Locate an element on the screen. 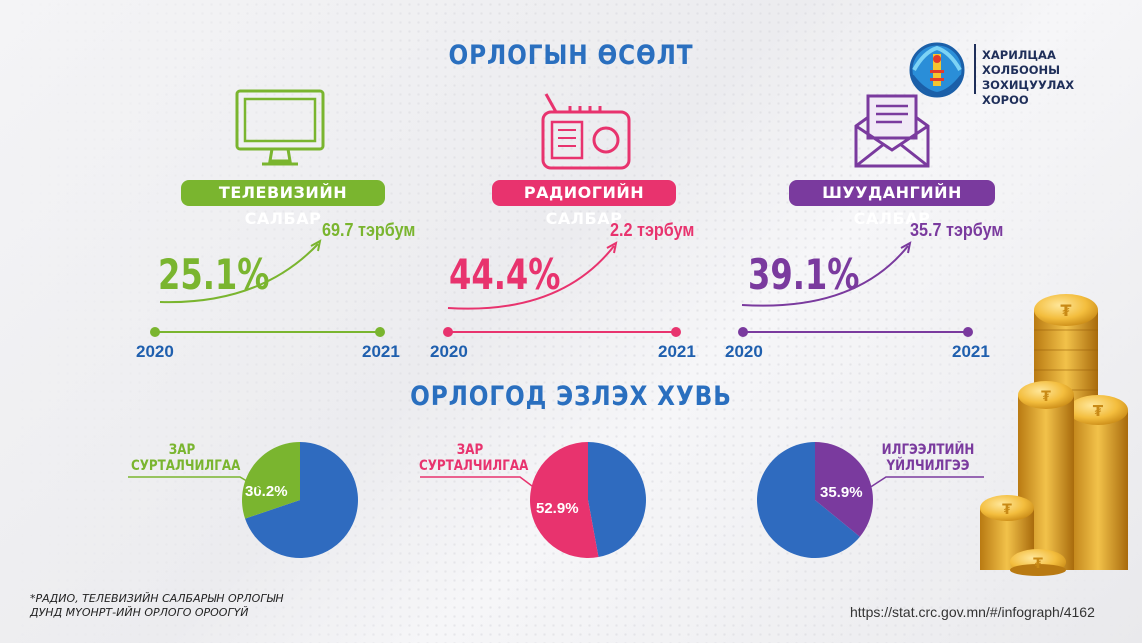 The image size is (1142, 643). radio-amount: 2.2 тэрбум is located at coordinates (652, 230).